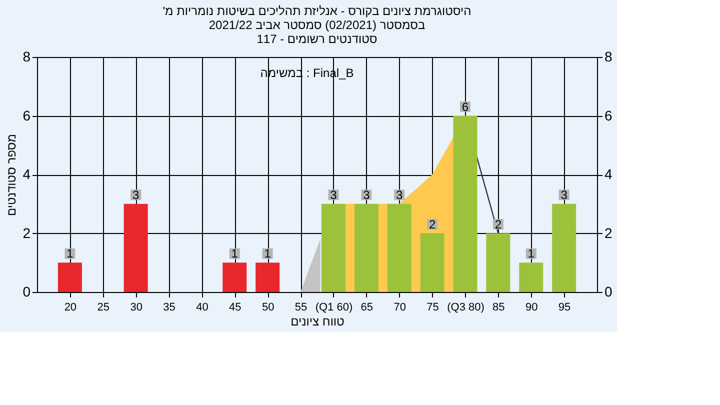 Image resolution: width=720 pixels, height=405 pixels. What do you see at coordinates (136, 308) in the screenshot?
I see `x-tick-label: 30` at bounding box center [136, 308].